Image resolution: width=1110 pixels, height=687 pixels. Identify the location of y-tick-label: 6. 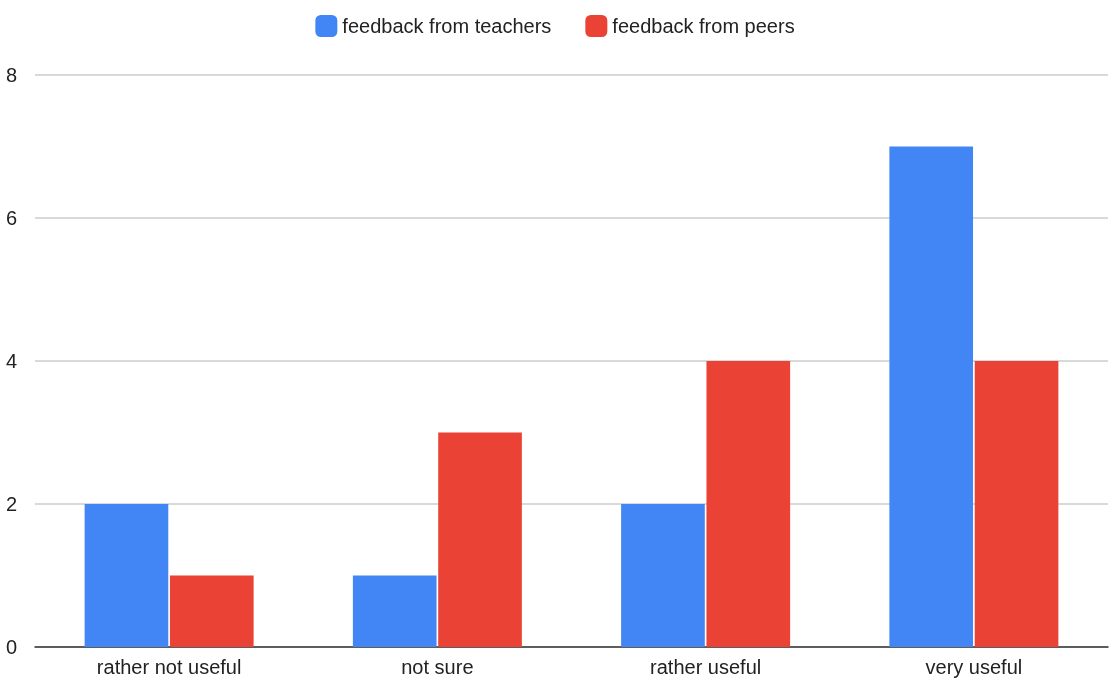
(11, 218).